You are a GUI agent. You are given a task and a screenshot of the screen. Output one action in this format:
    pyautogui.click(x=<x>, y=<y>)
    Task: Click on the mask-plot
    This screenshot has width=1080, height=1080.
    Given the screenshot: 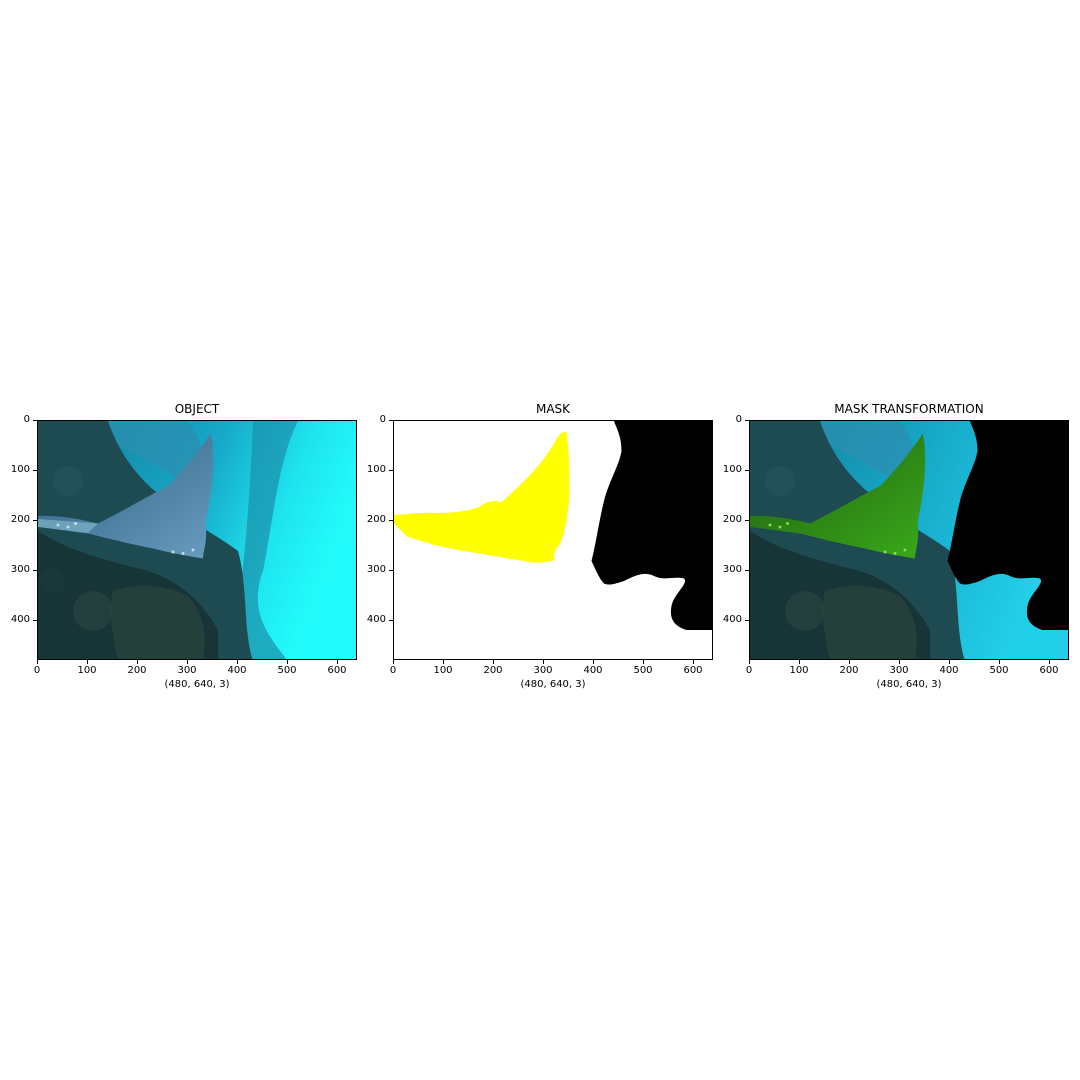 What is the action you would take?
    pyautogui.click(x=553, y=540)
    